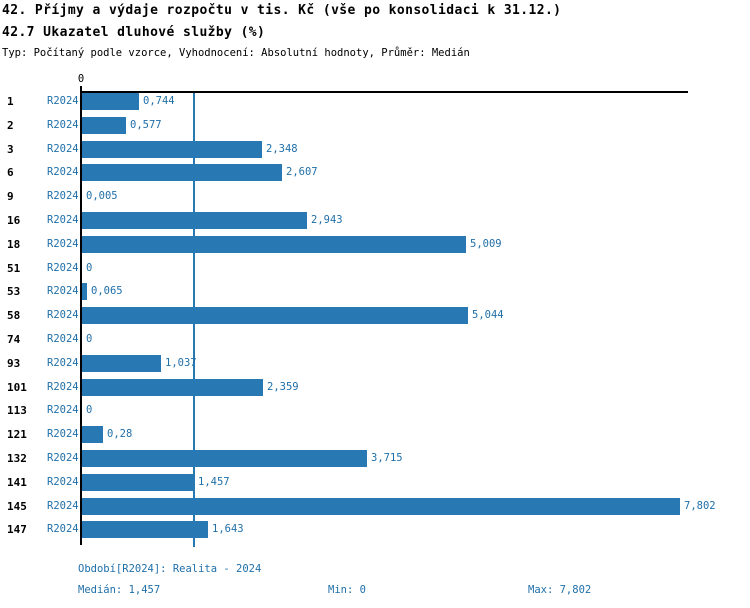  I want to click on bar-row: 147 R2024 1,643, so click(375, 529).